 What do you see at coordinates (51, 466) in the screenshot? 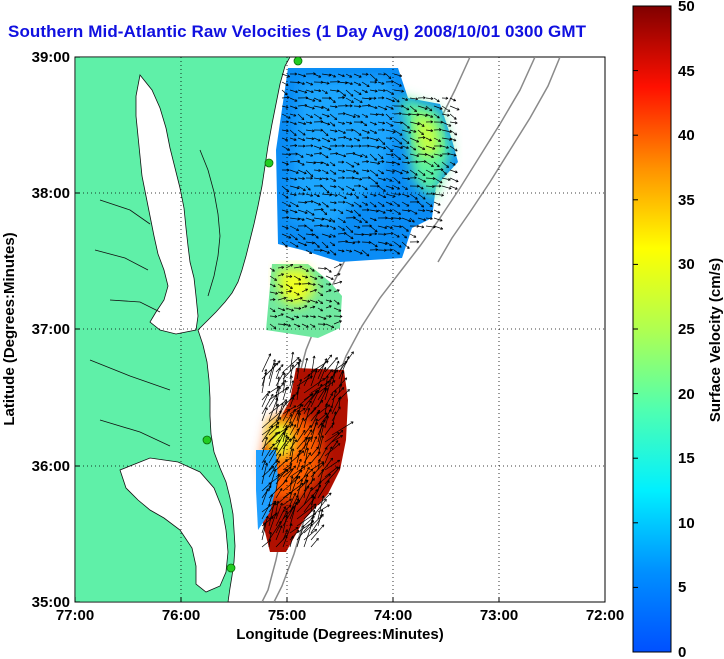
I see `y-tick-label: 36:00` at bounding box center [51, 466].